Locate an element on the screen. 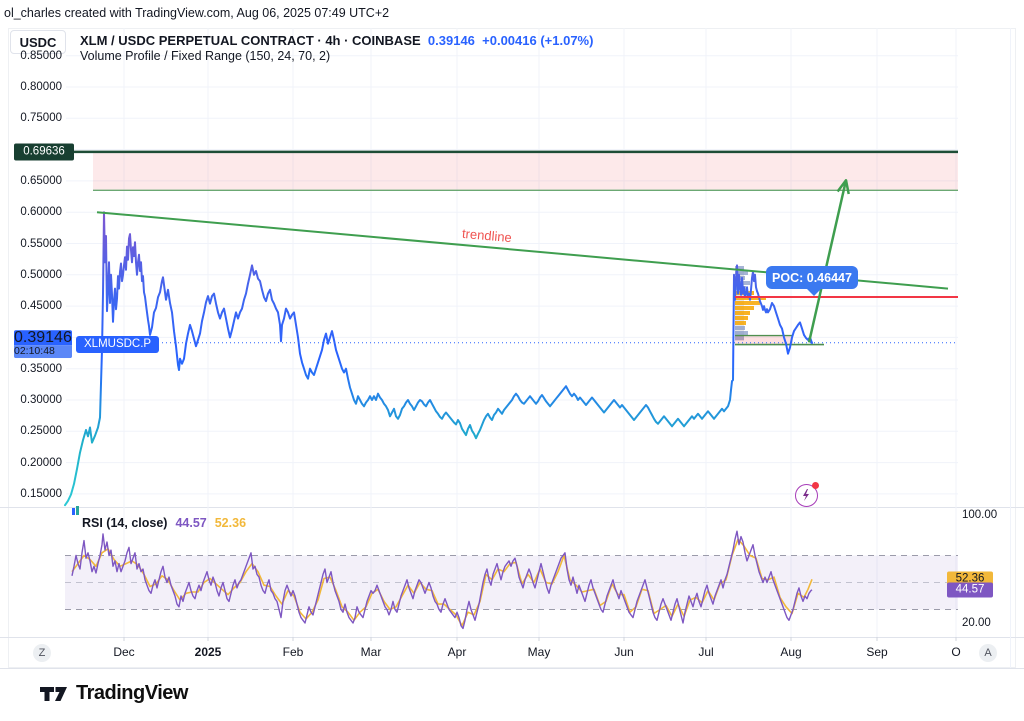  price-tick: 0.20000 is located at coordinates (41, 462).